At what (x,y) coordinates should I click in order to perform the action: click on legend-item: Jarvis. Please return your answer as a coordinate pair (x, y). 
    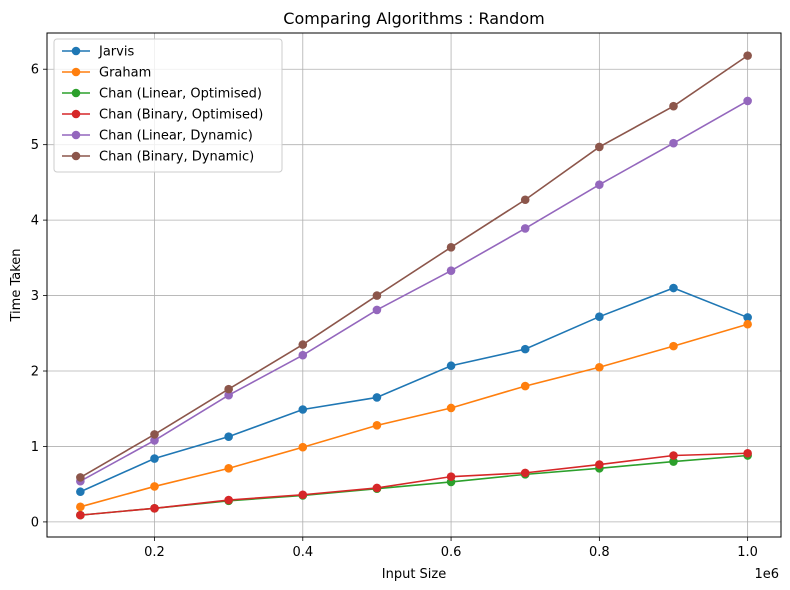
    Looking at the image, I should click on (98, 52).